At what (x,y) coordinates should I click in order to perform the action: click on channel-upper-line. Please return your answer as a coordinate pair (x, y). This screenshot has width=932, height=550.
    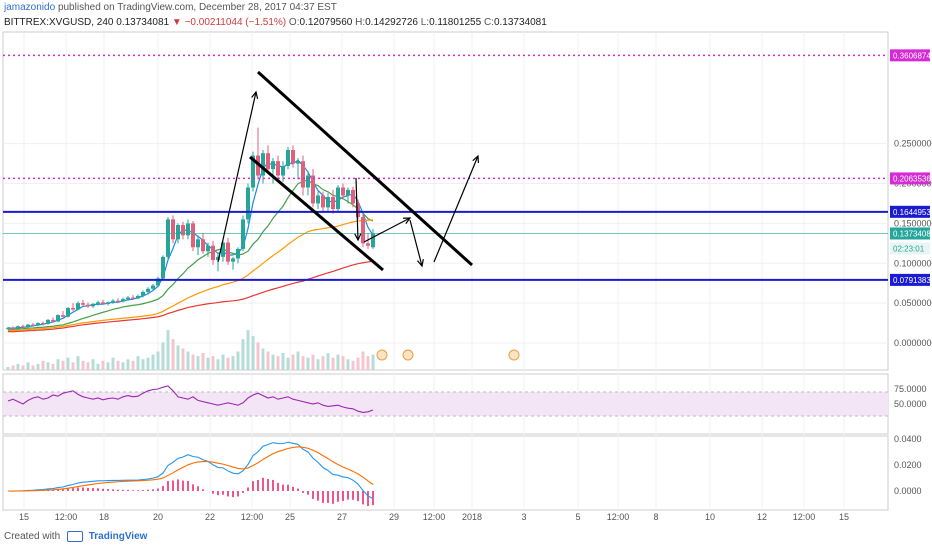
    Looking at the image, I should click on (365, 168).